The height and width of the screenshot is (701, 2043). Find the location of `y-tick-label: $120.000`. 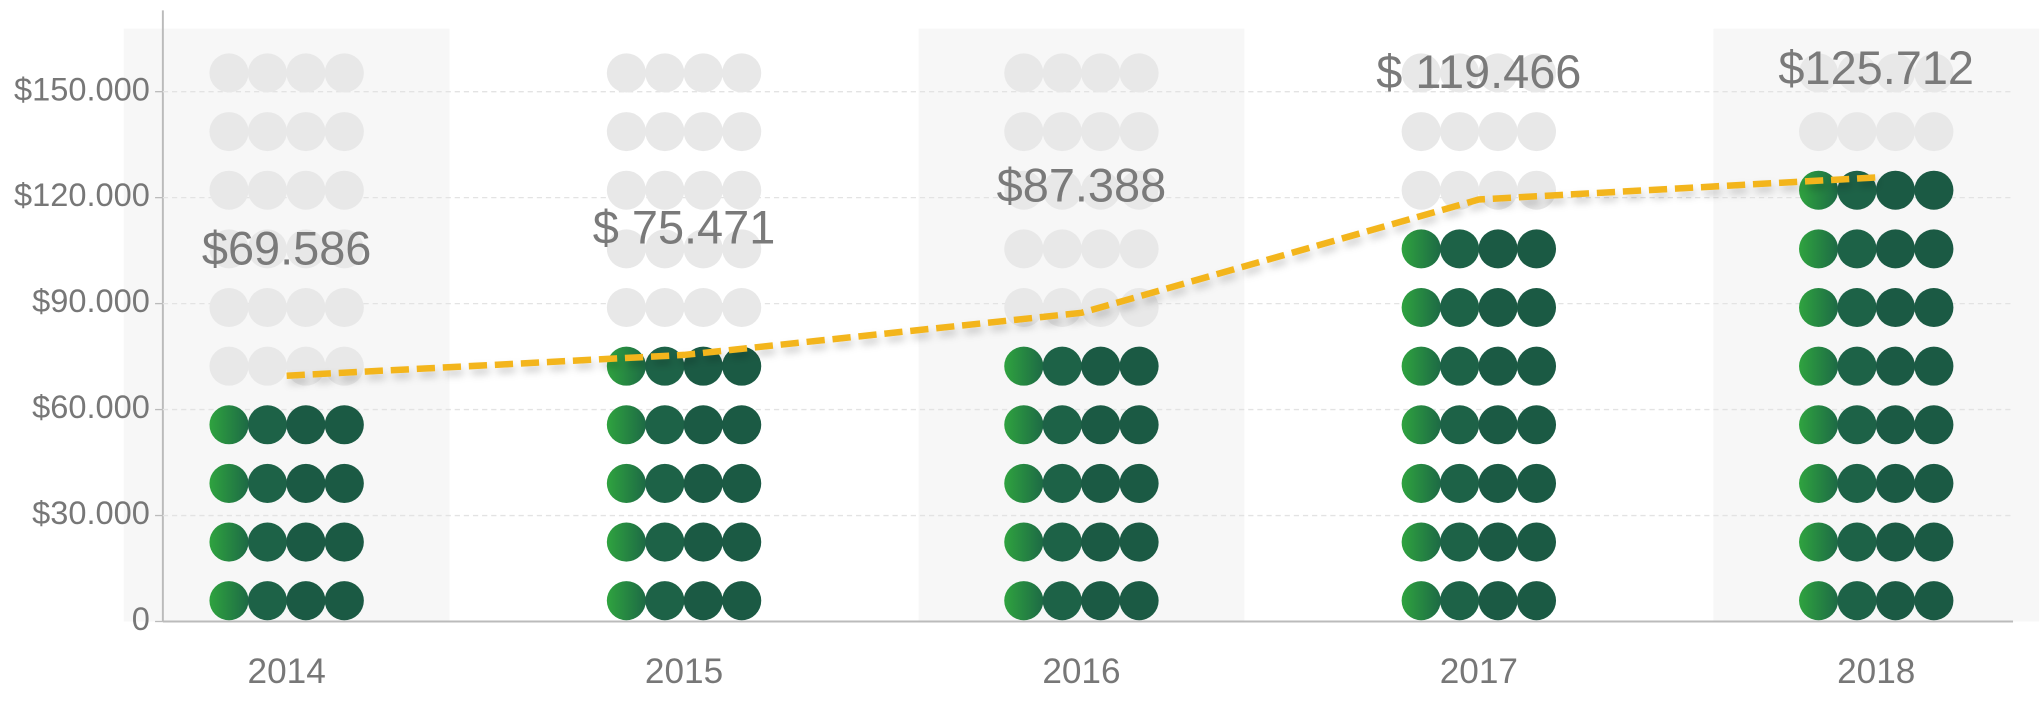

y-tick-label: $120.000 is located at coordinates (82, 195).